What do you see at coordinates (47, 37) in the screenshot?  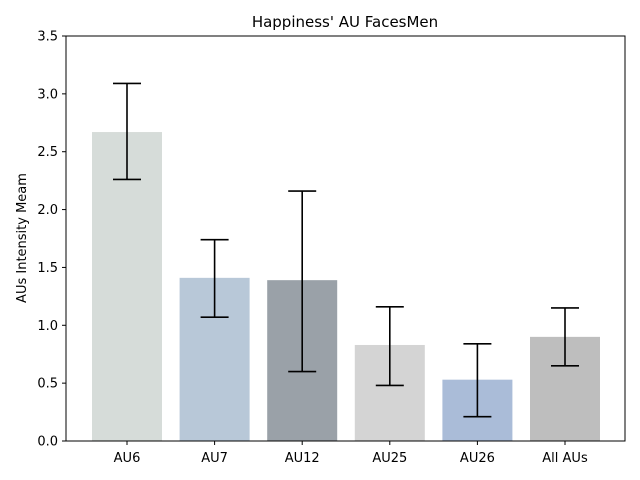 I see `y-tick-label: 3.5` at bounding box center [47, 37].